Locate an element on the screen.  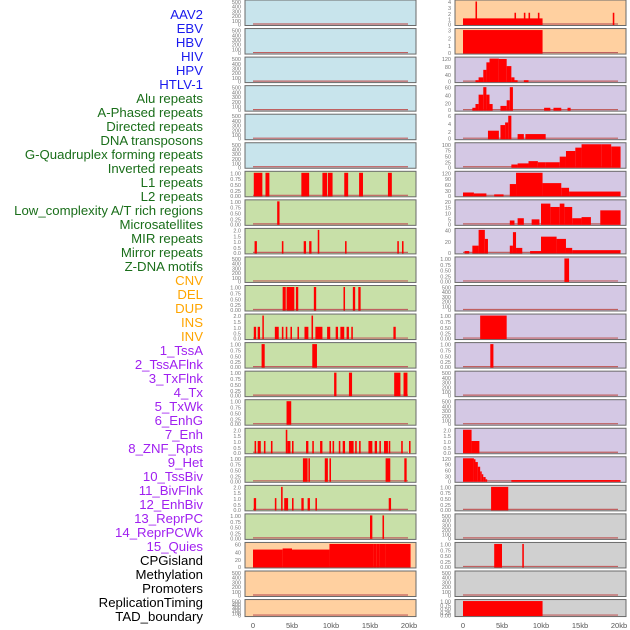
track-label: 10_TssBiv is located at coordinates (172, 476).